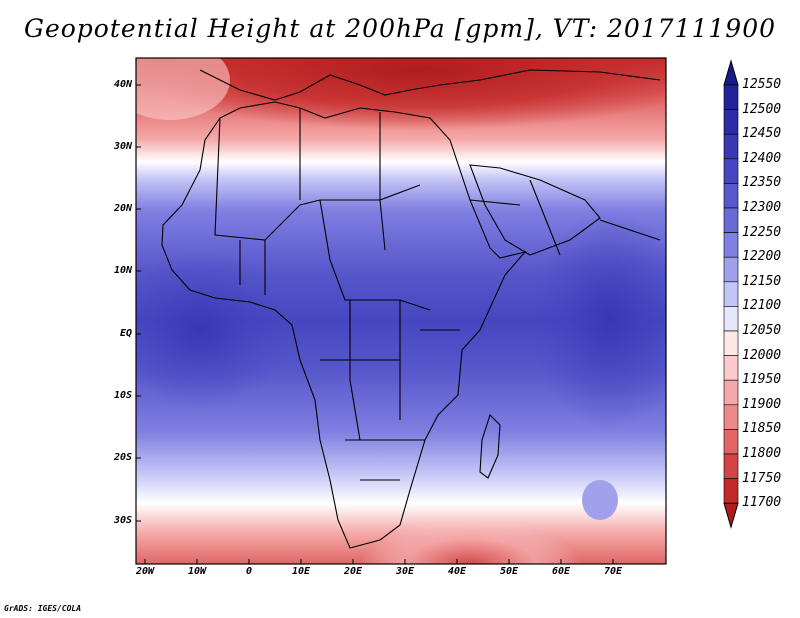  I want to click on colorbar-label: 12400, so click(762, 158).